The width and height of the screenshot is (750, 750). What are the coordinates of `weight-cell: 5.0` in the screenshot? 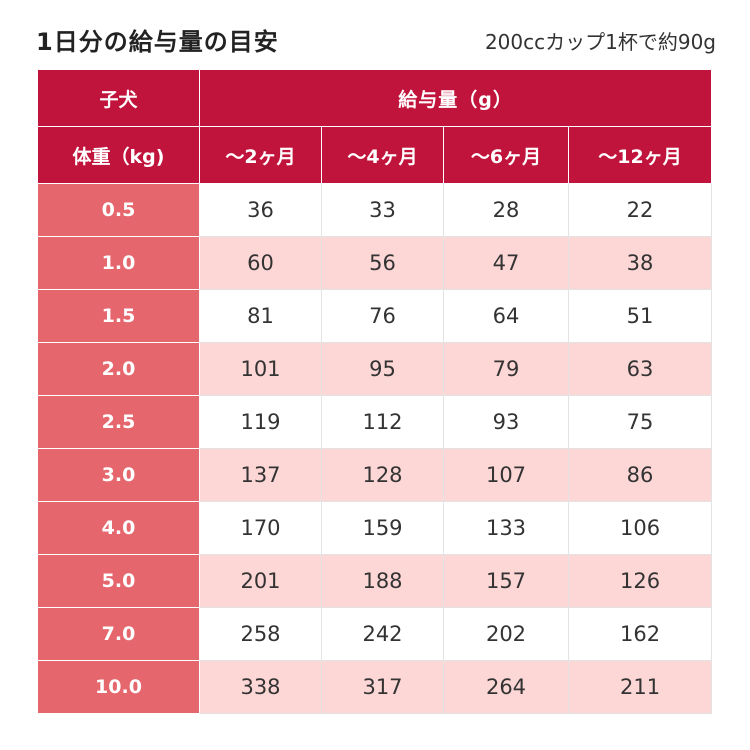 It's located at (118, 581).